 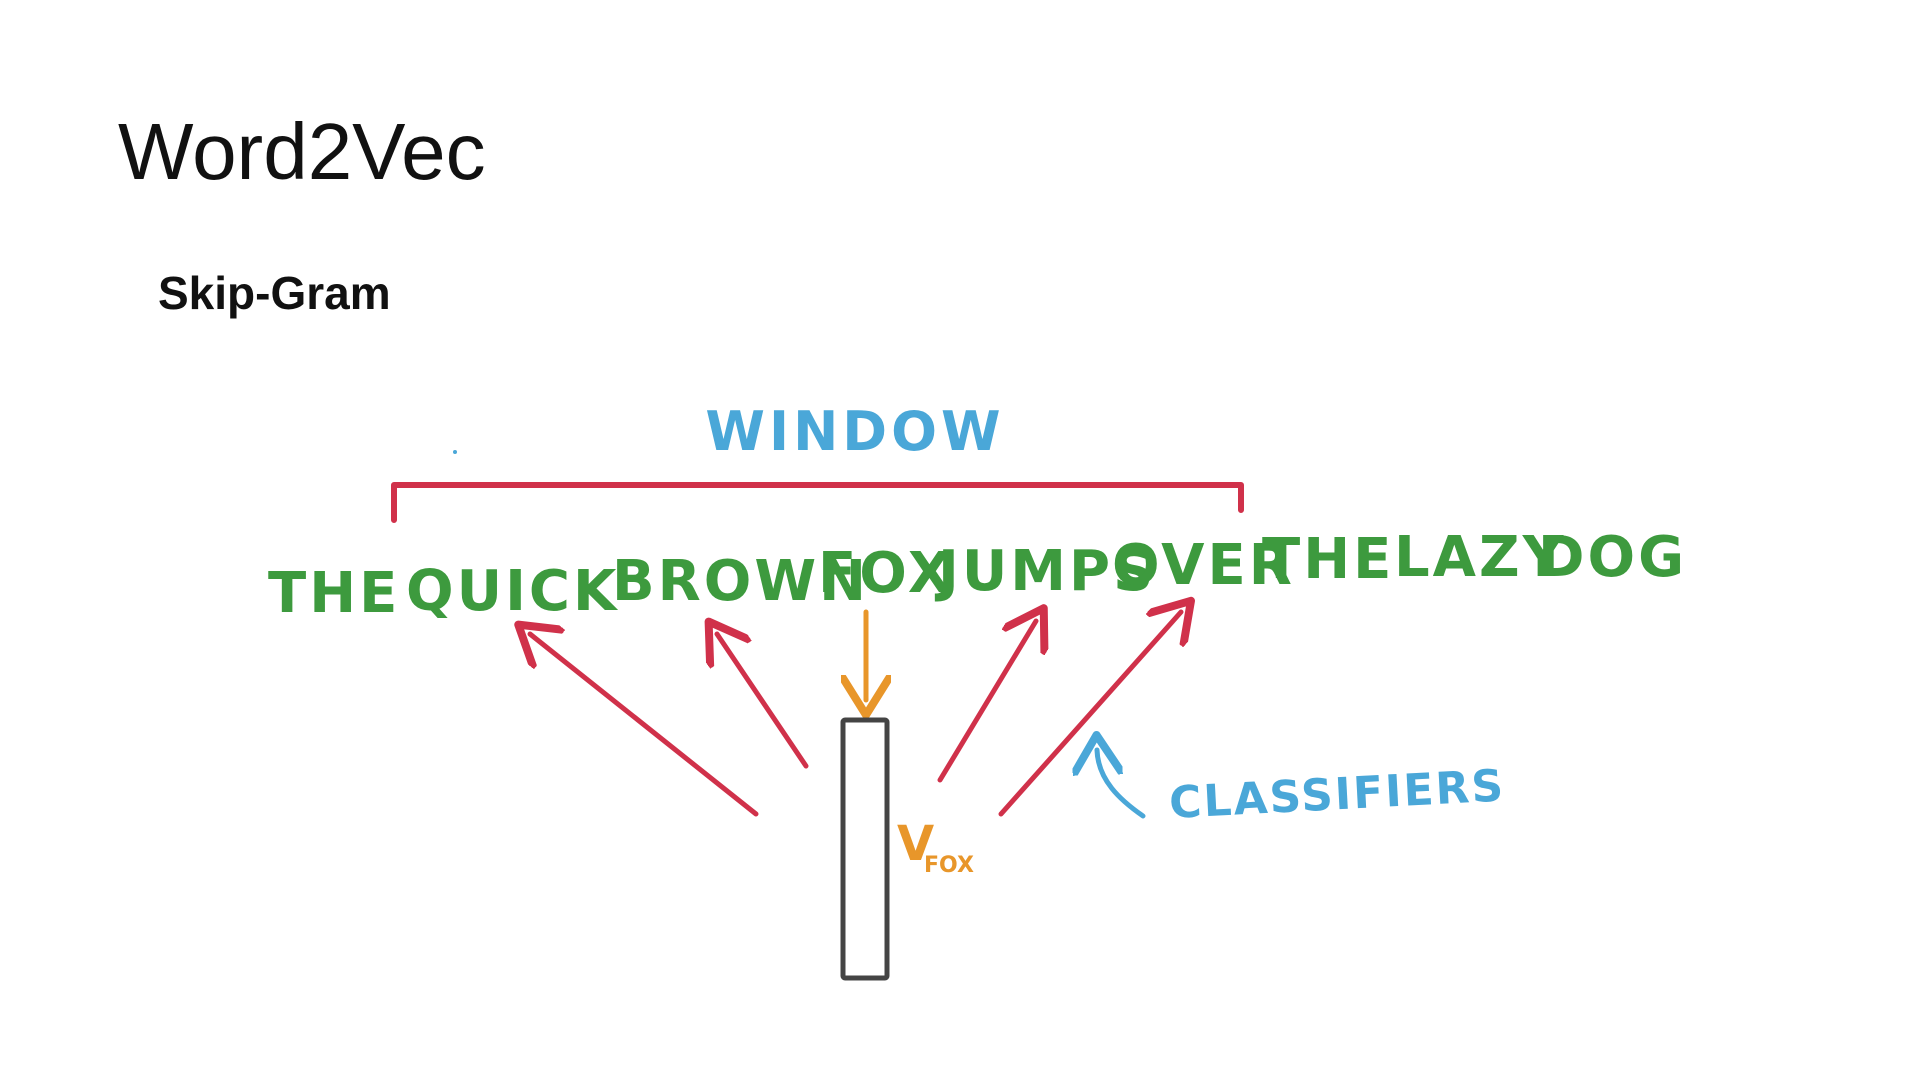 I want to click on slide-subtitle: Skip-Gram, so click(x=274, y=293).